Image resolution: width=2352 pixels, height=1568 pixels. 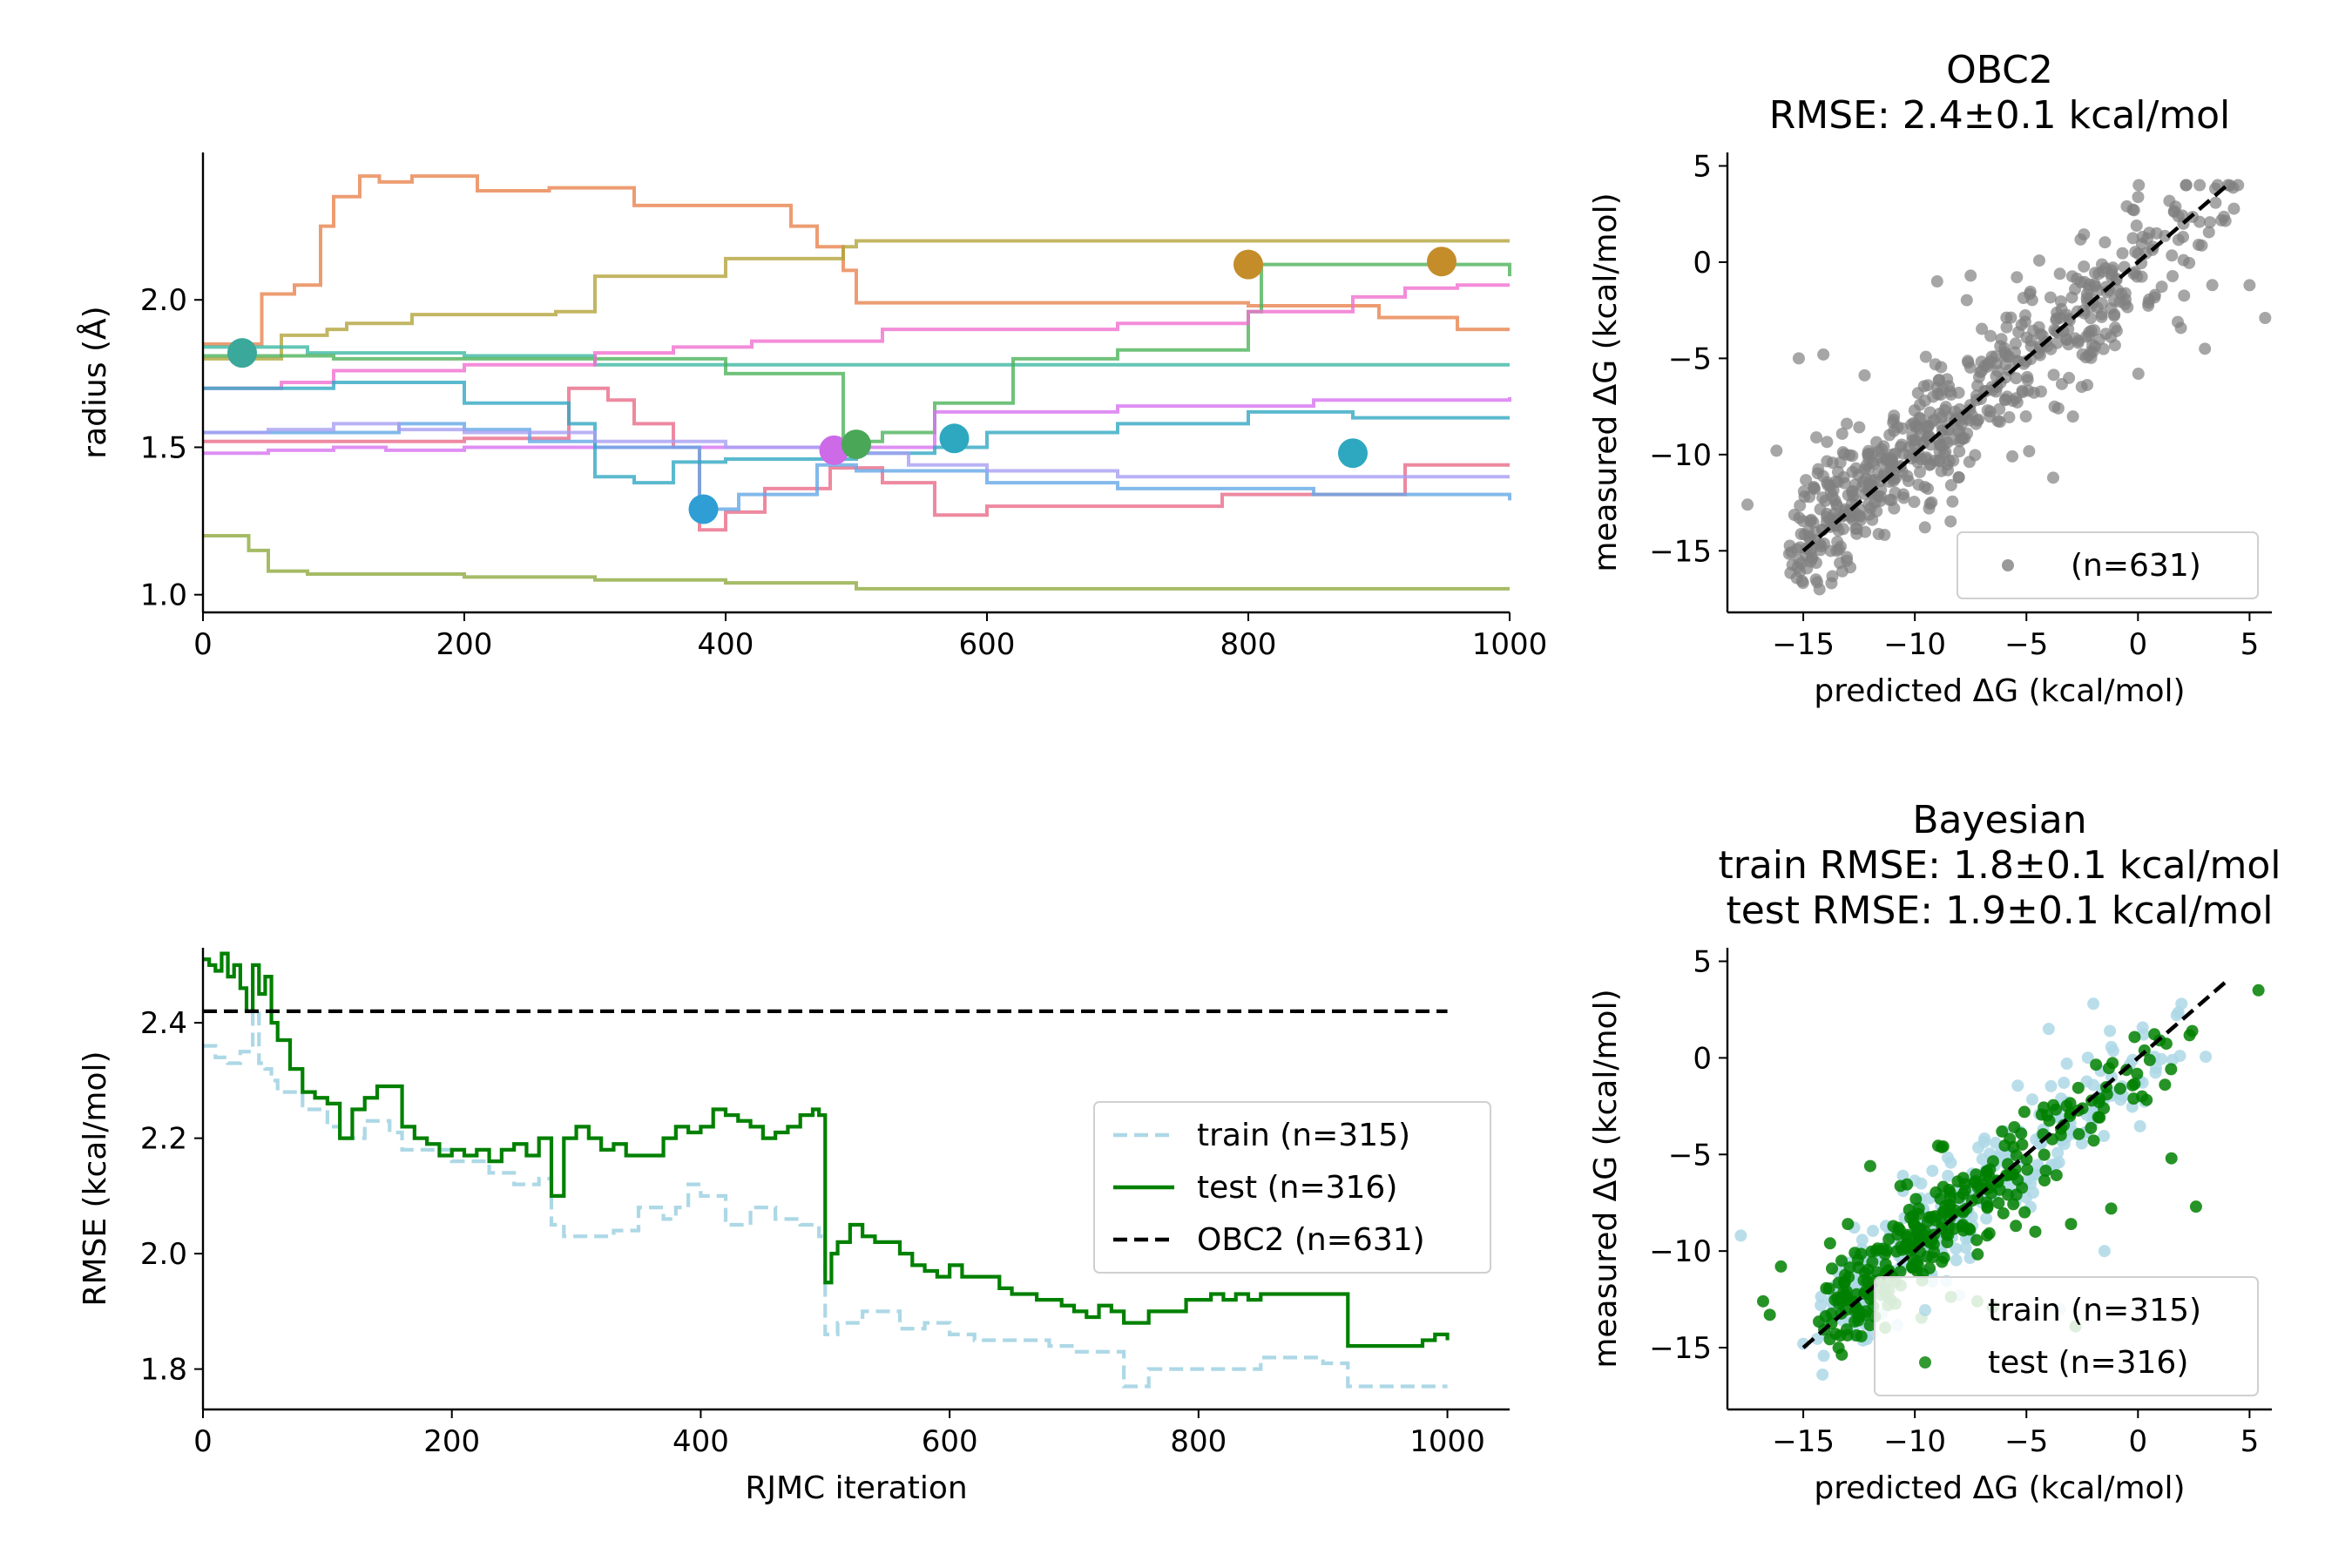 I want to click on chart-title-line: Bayesian, so click(x=1999, y=820).